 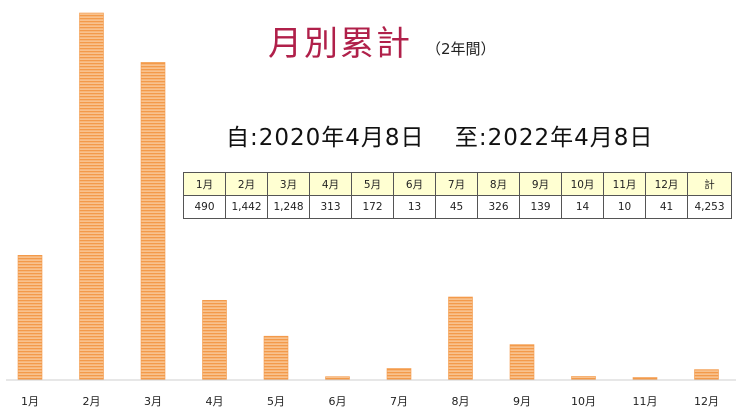 What do you see at coordinates (276, 401) in the screenshot?
I see `x-tick-label: 5月` at bounding box center [276, 401].